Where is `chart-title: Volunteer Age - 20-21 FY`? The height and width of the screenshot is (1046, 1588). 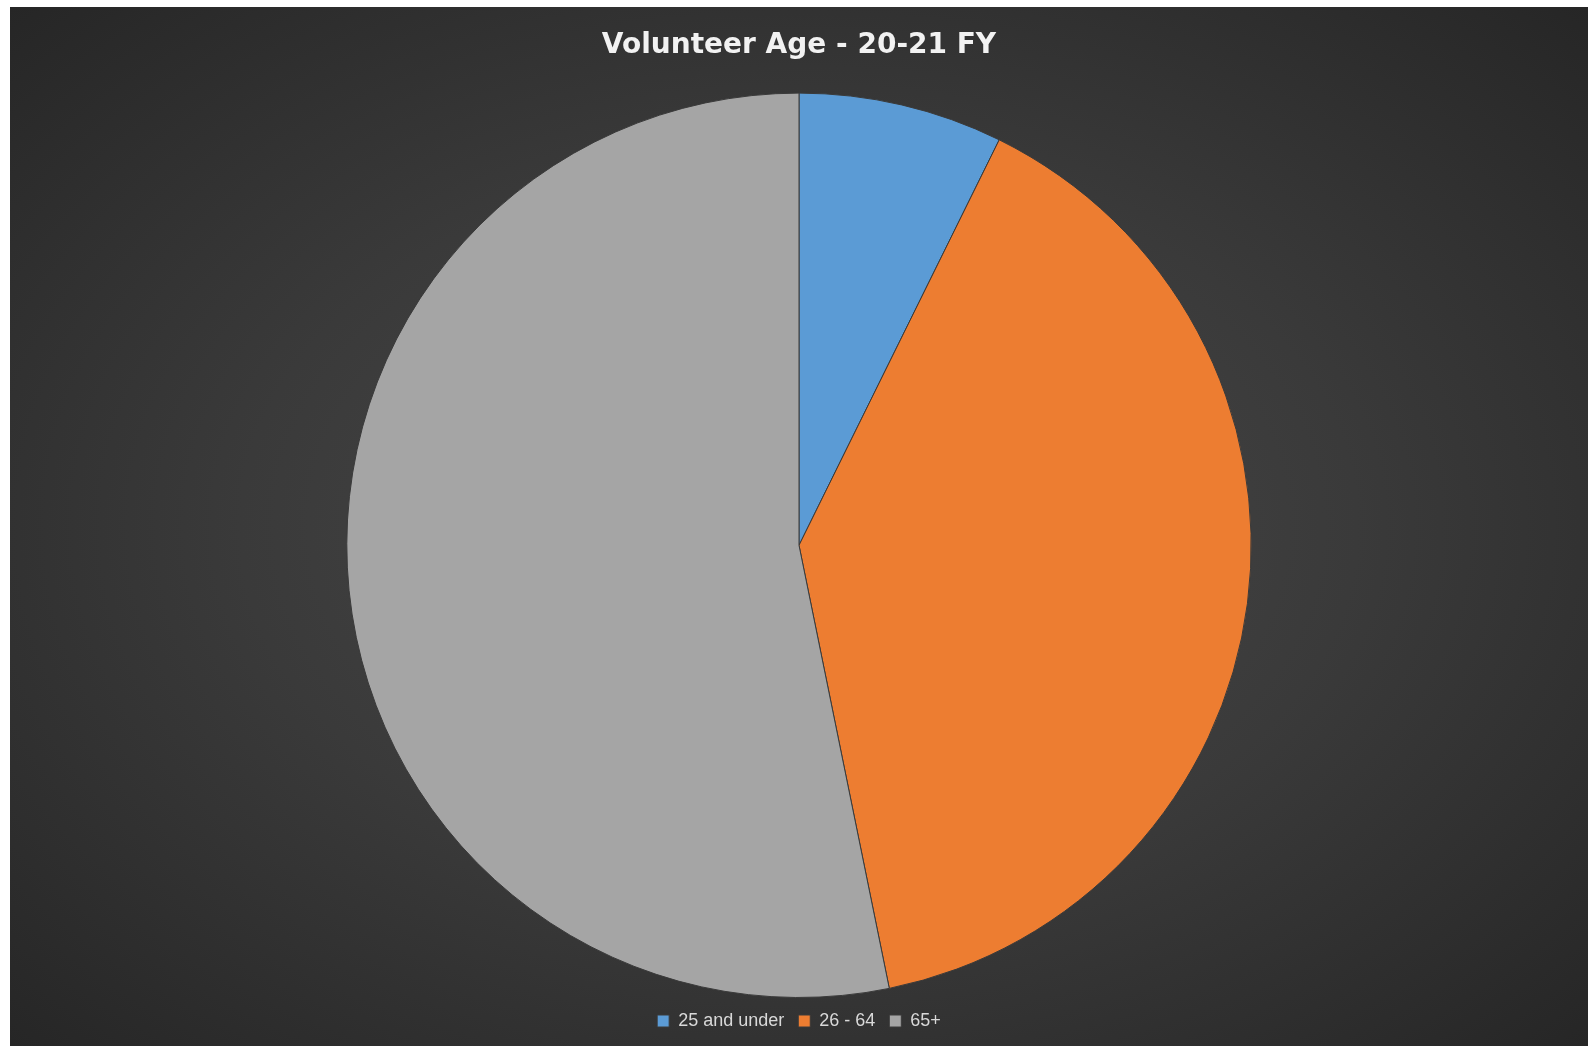
chart-title: Volunteer Age - 20-21 FY is located at coordinates (799, 44).